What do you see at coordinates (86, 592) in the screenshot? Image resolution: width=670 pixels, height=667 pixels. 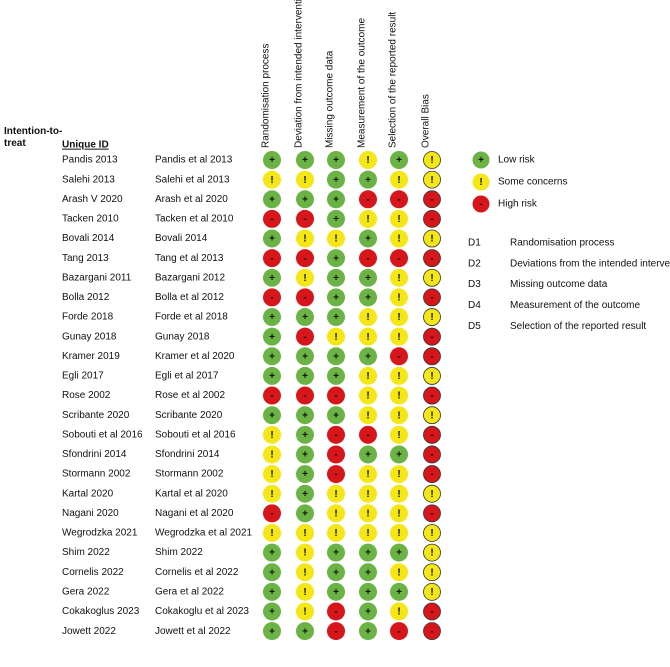 I see `study-name: Gera 2022` at bounding box center [86, 592].